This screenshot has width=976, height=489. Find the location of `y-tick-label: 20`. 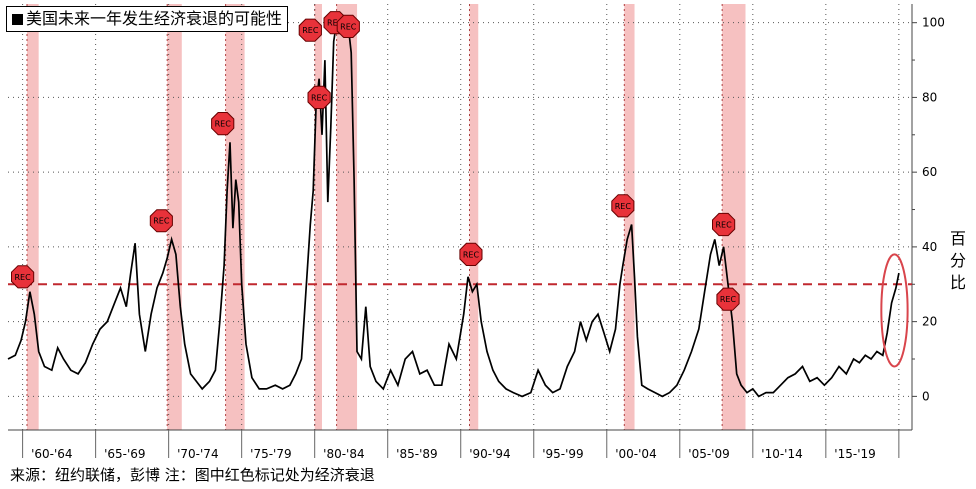

y-tick-label: 20 is located at coordinates (929, 322).